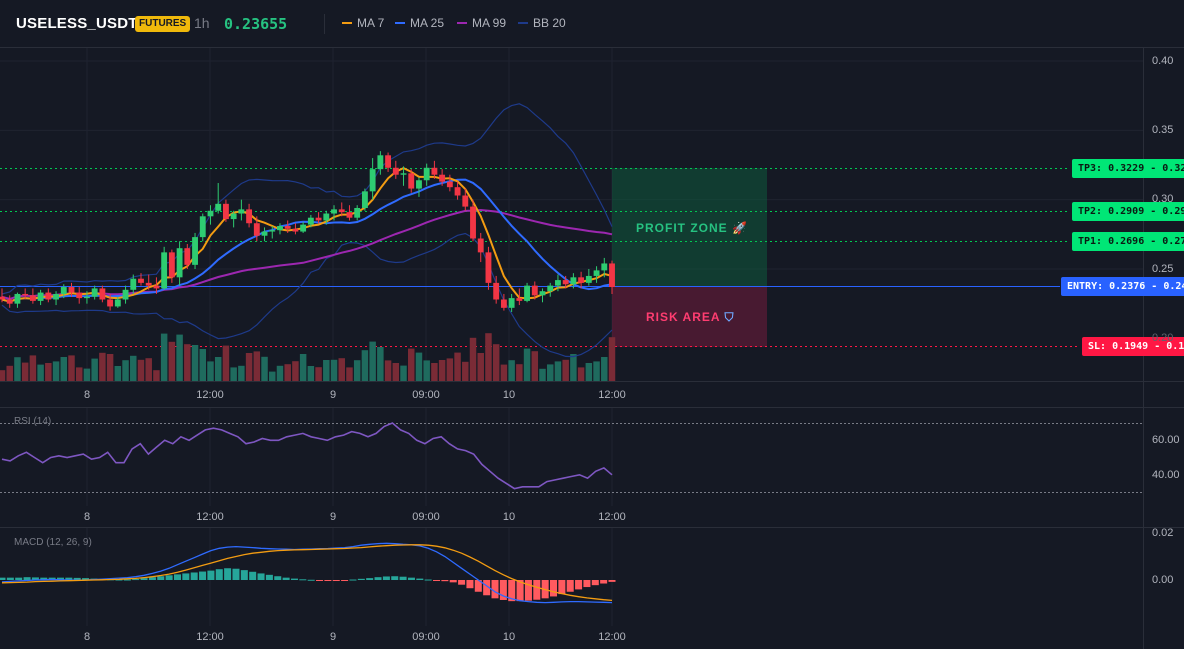 Image resolution: width=1184 pixels, height=649 pixels. I want to click on risk-zone-label: RISK AREA ⛉, so click(690, 317).